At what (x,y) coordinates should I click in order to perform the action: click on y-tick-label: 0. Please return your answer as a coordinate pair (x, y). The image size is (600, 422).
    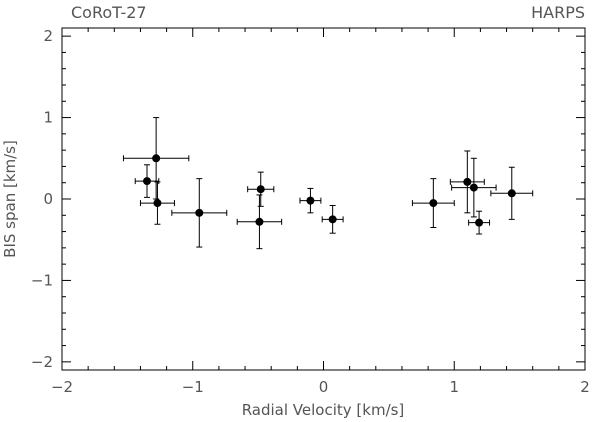
    Looking at the image, I should click on (48, 199).